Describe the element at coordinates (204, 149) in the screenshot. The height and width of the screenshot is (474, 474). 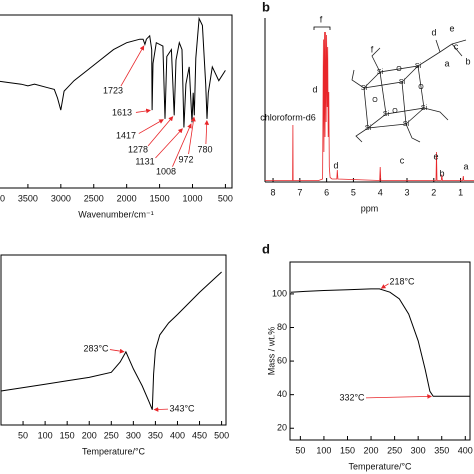
I see `annotation: 780` at that location.